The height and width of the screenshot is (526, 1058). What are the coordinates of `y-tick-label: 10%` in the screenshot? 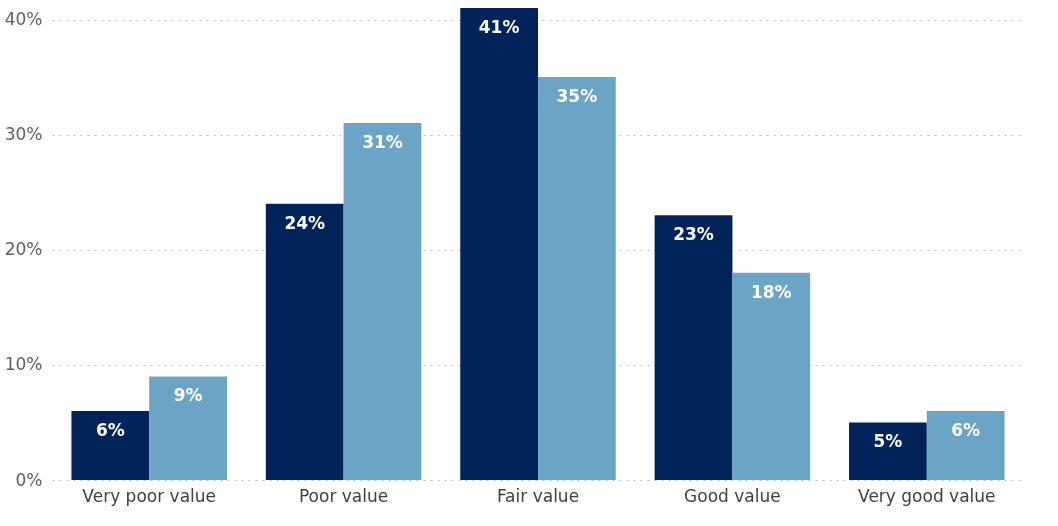 It's located at (23, 364).